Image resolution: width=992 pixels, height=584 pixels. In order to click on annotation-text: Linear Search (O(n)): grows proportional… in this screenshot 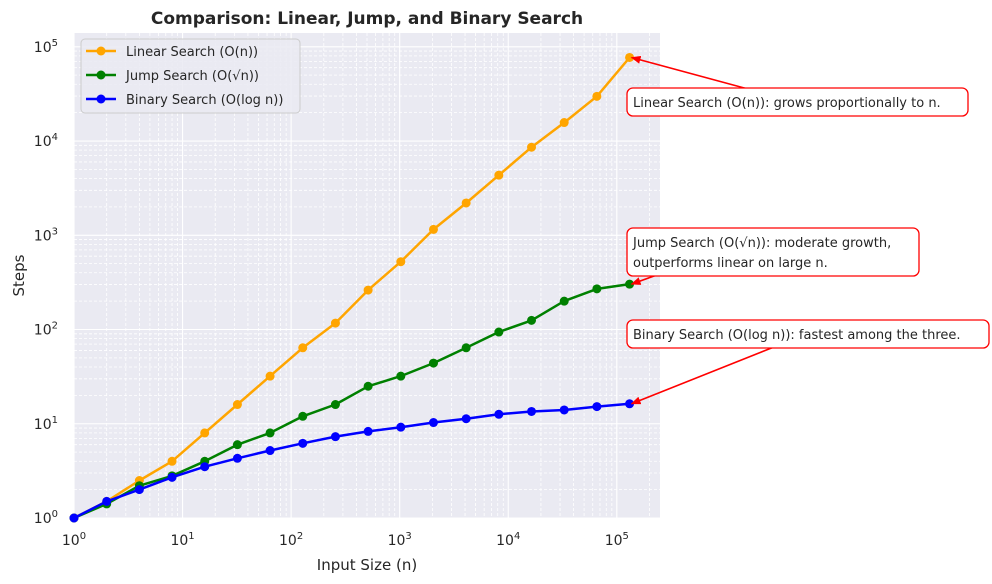, I will do `click(787, 103)`.